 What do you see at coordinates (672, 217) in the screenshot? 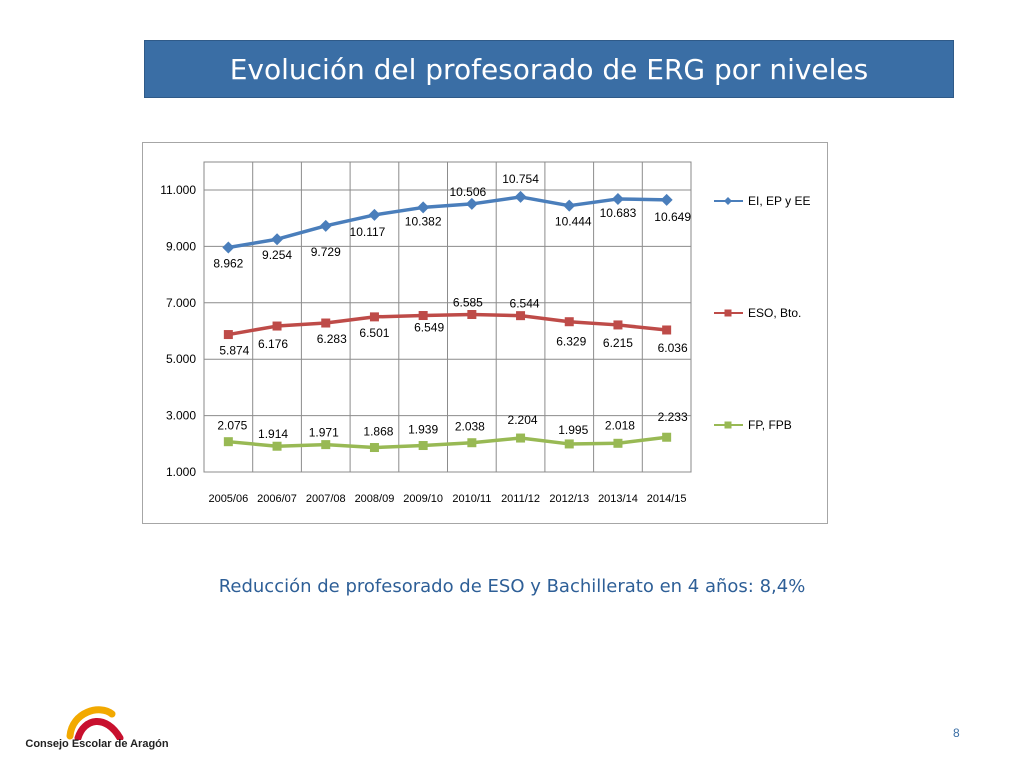
I see `data-label: 10.649` at bounding box center [672, 217].